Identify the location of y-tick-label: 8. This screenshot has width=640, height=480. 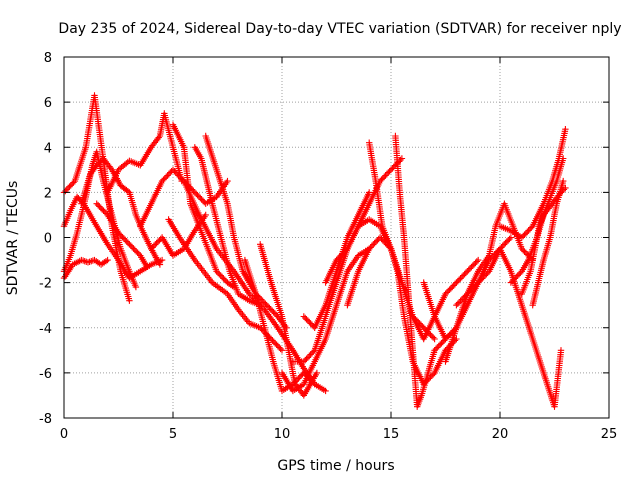
(48, 58).